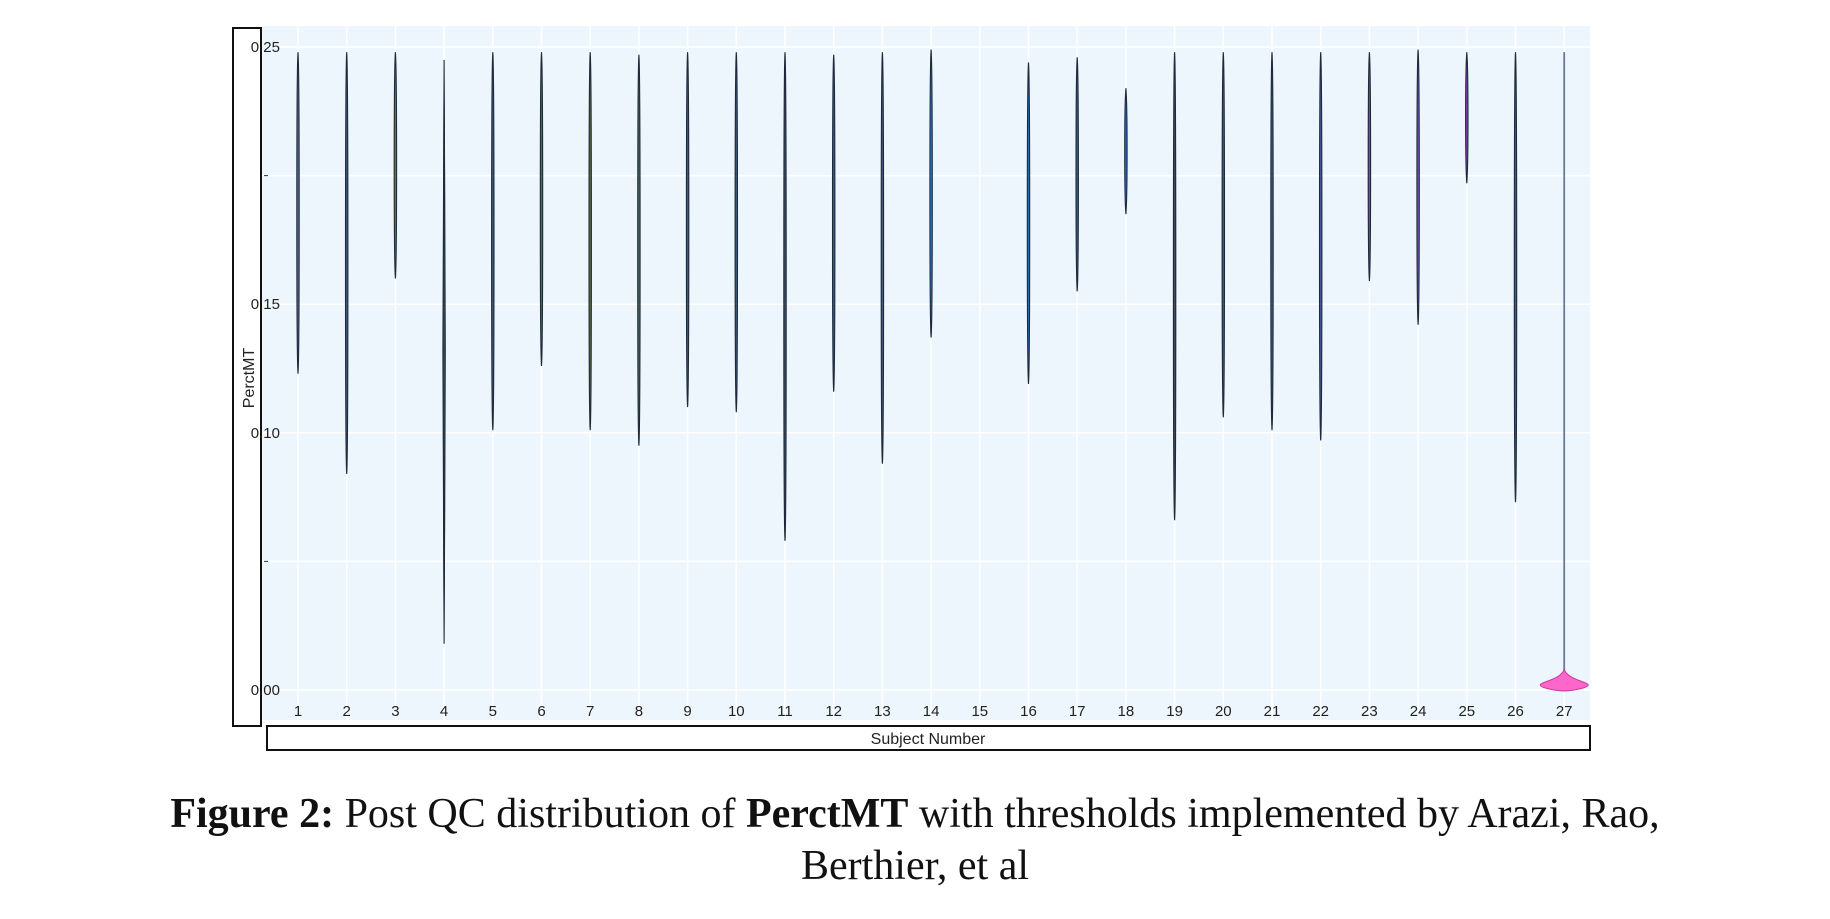 This screenshot has height=919, width=1830. I want to click on x-axis-title: Subject Number, so click(928, 739).